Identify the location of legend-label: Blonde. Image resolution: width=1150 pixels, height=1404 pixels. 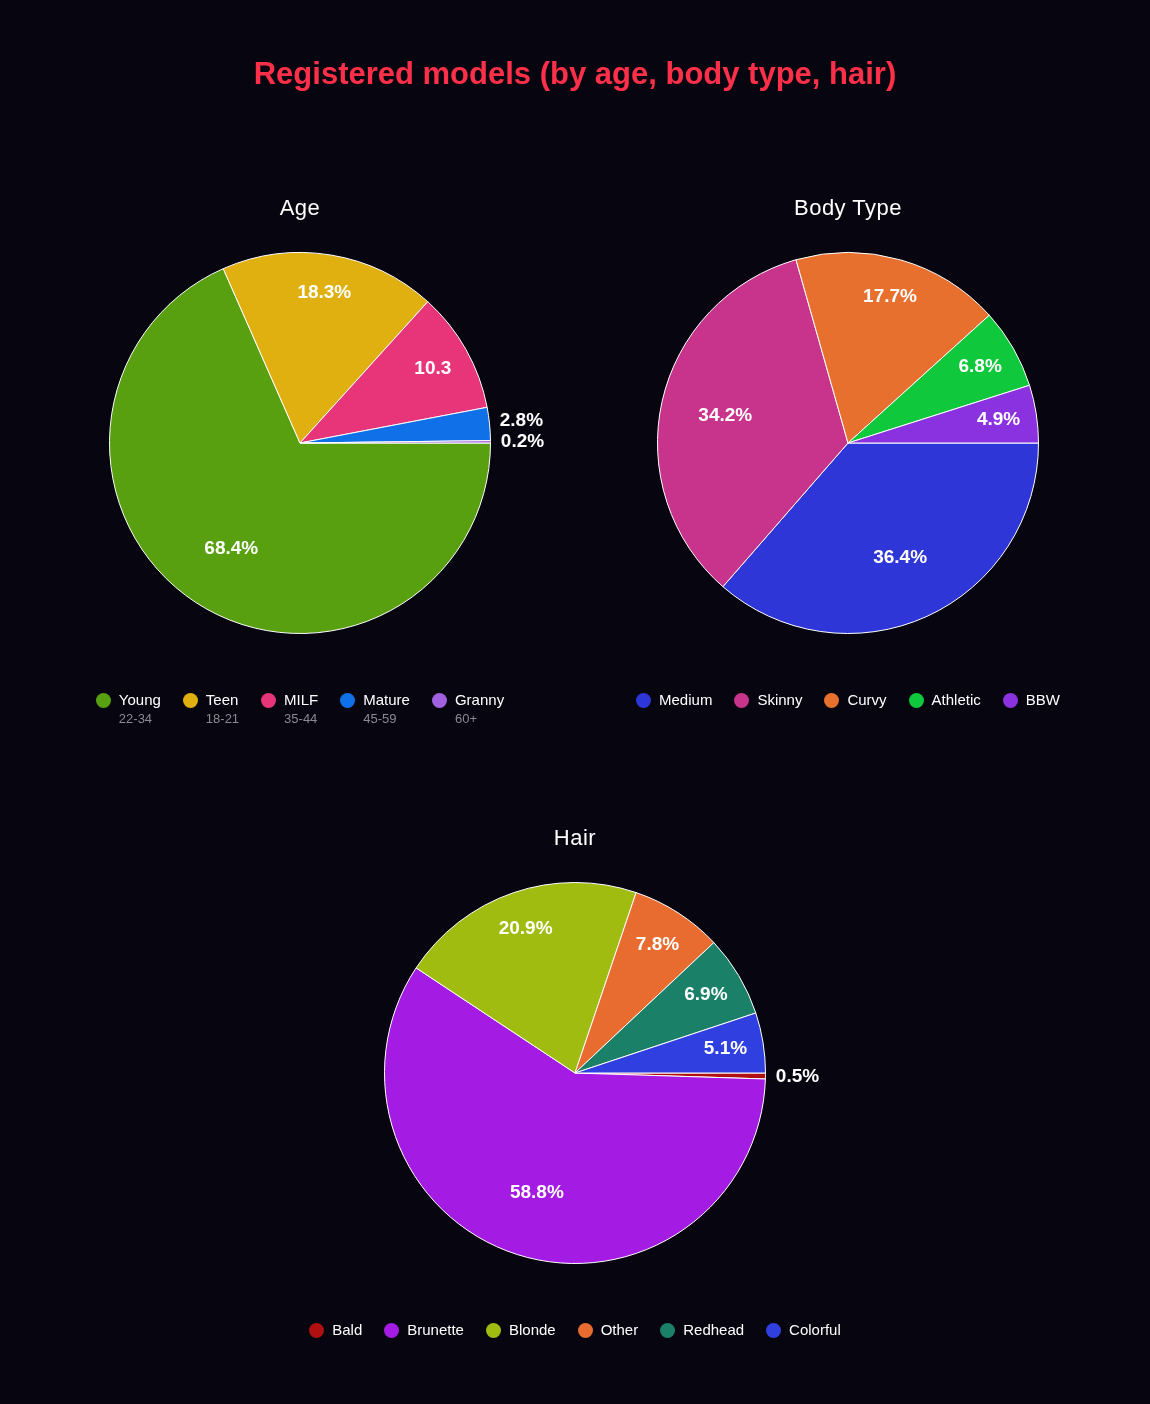
(532, 1330).